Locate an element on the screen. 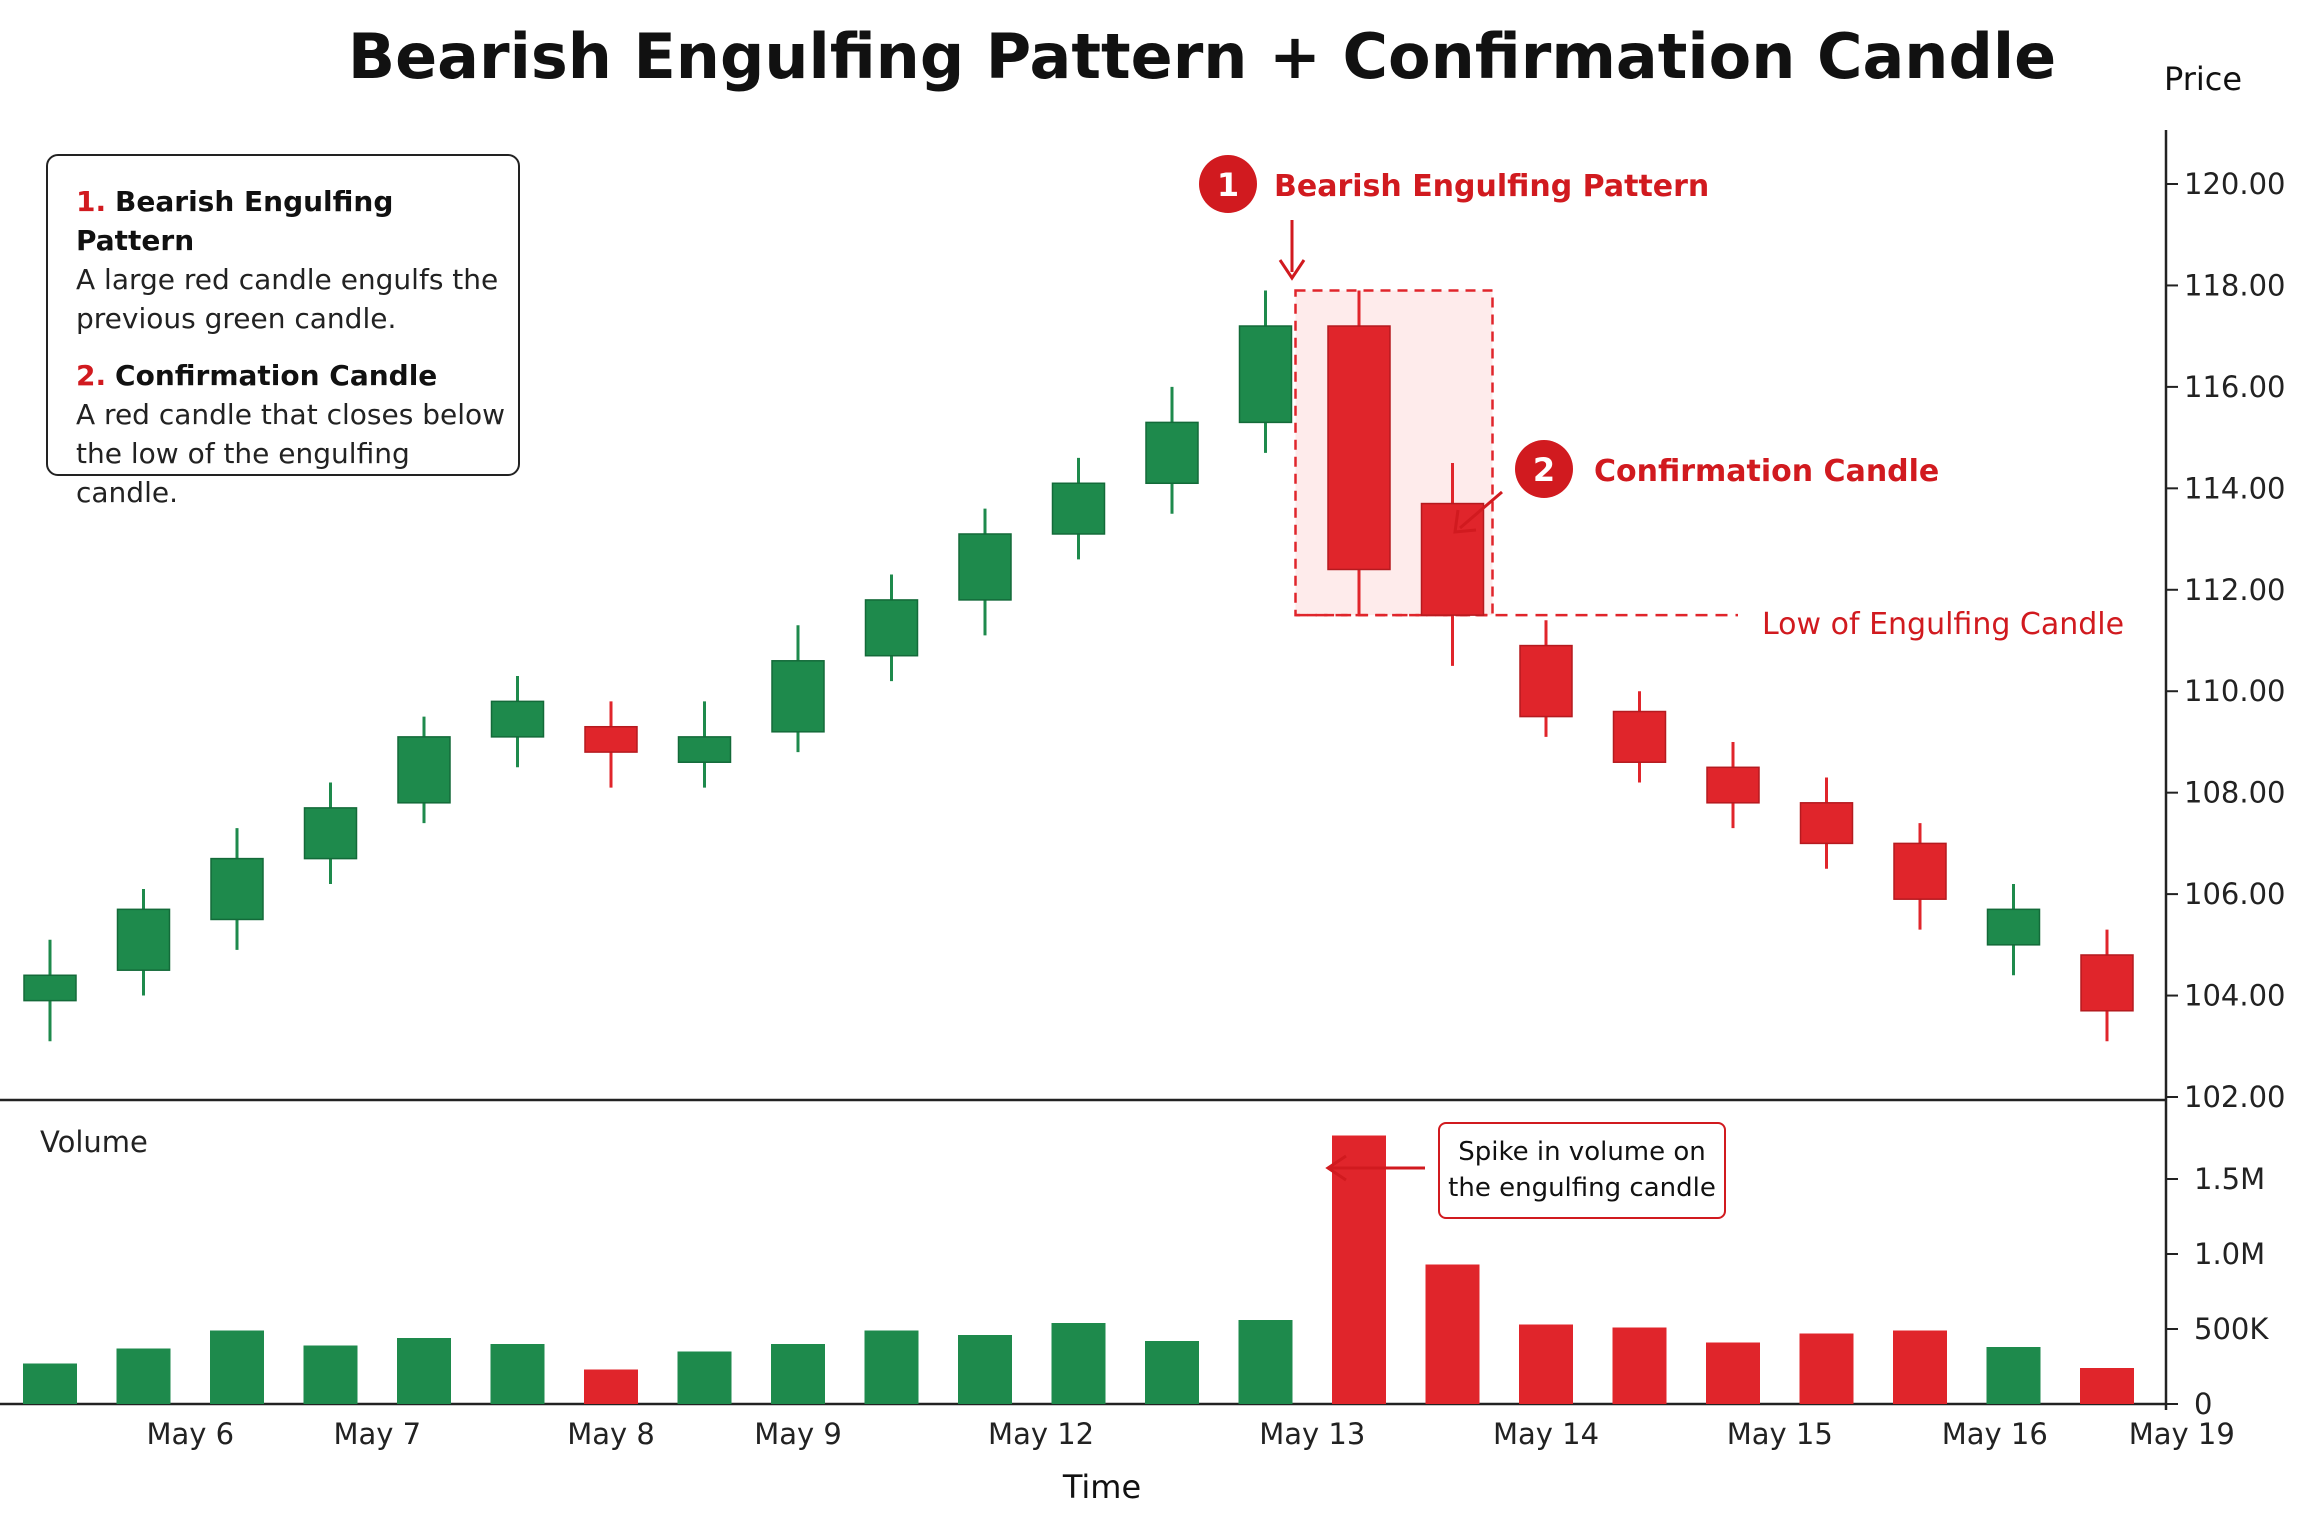 This screenshot has height=1536, width=2304. x-tick-label: May 6 is located at coordinates (190, 1434).